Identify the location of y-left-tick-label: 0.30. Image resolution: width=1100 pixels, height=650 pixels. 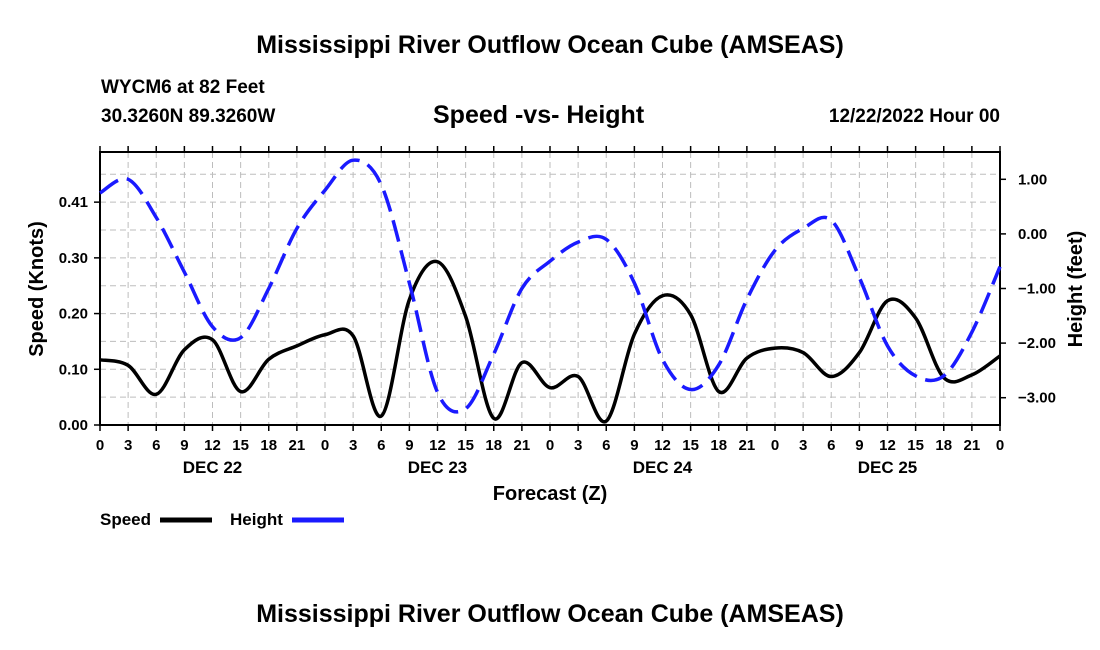
(73, 258).